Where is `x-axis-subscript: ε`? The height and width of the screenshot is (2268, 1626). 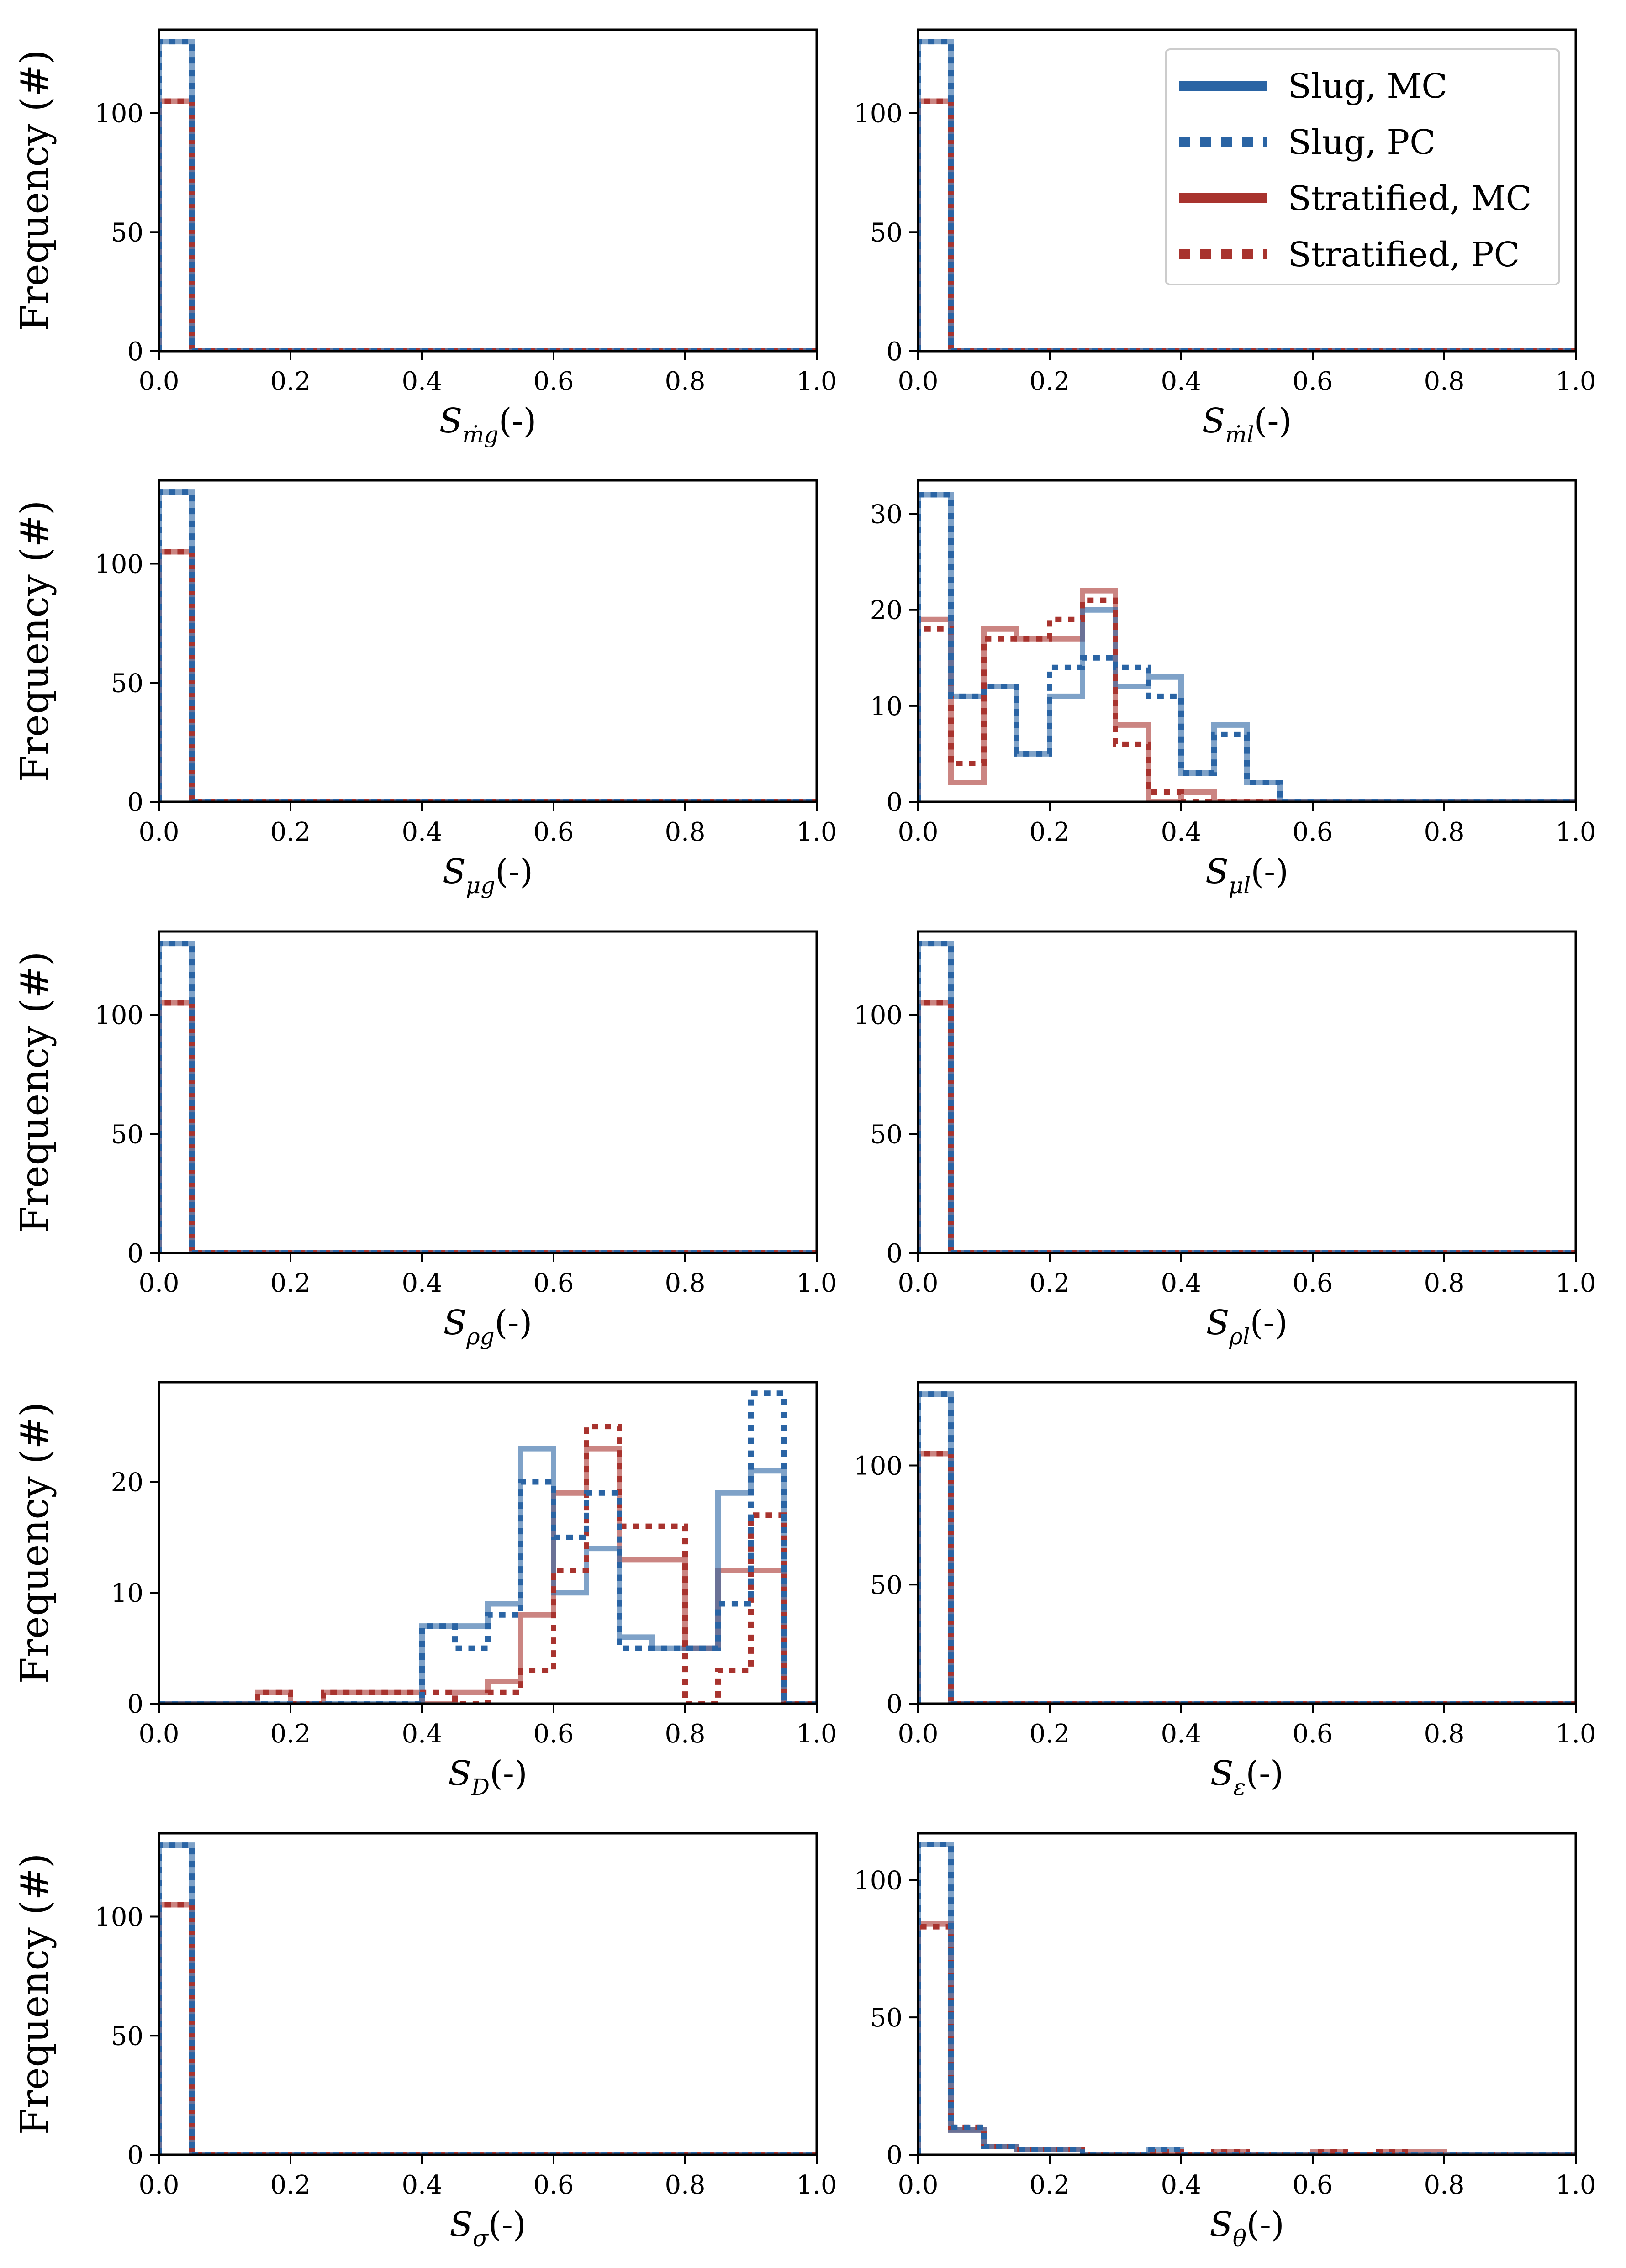
x-axis-subscript: ε is located at coordinates (1240, 1787).